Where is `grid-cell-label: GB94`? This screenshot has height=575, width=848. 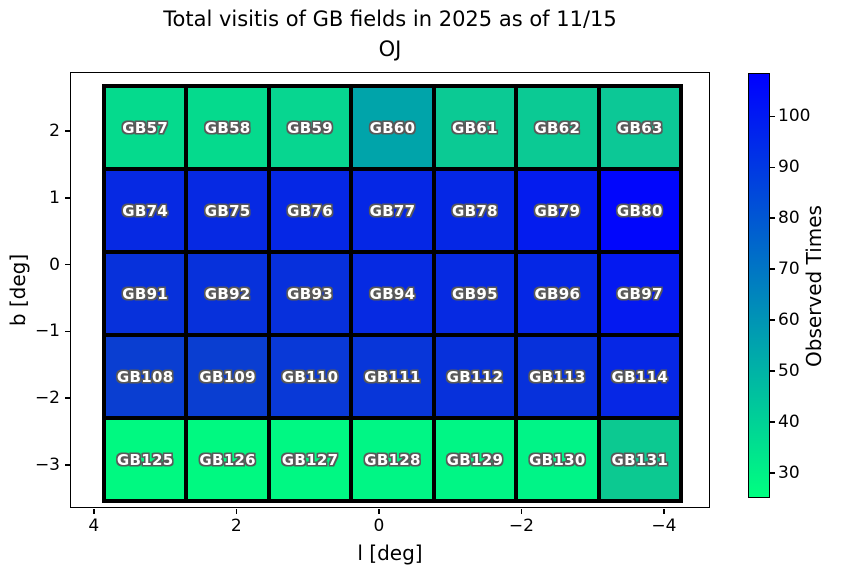
grid-cell-label: GB94 is located at coordinates (392, 293).